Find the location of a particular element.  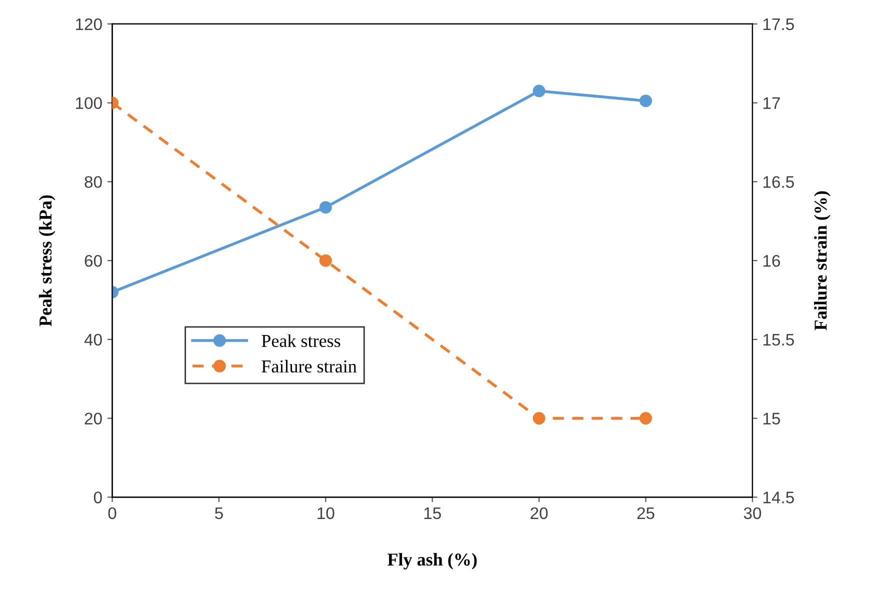

y-tick-label: 80 is located at coordinates (93, 182).